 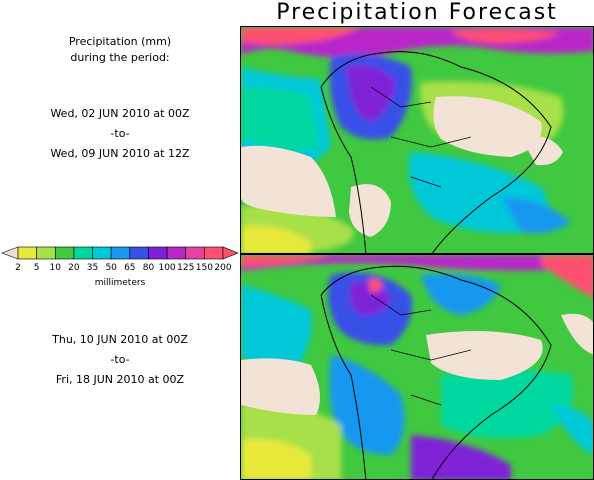 What do you see at coordinates (186, 268) in the screenshot?
I see `legend-tick-label: 125` at bounding box center [186, 268].